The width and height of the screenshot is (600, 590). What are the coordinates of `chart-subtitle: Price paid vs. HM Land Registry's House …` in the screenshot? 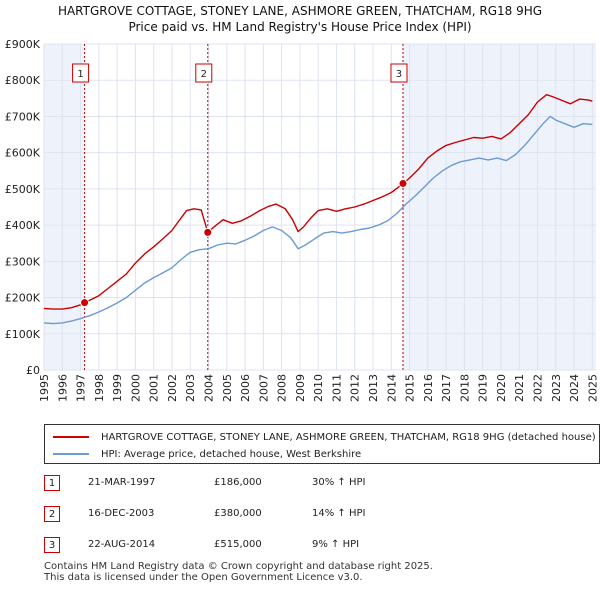 It's located at (300, 27).